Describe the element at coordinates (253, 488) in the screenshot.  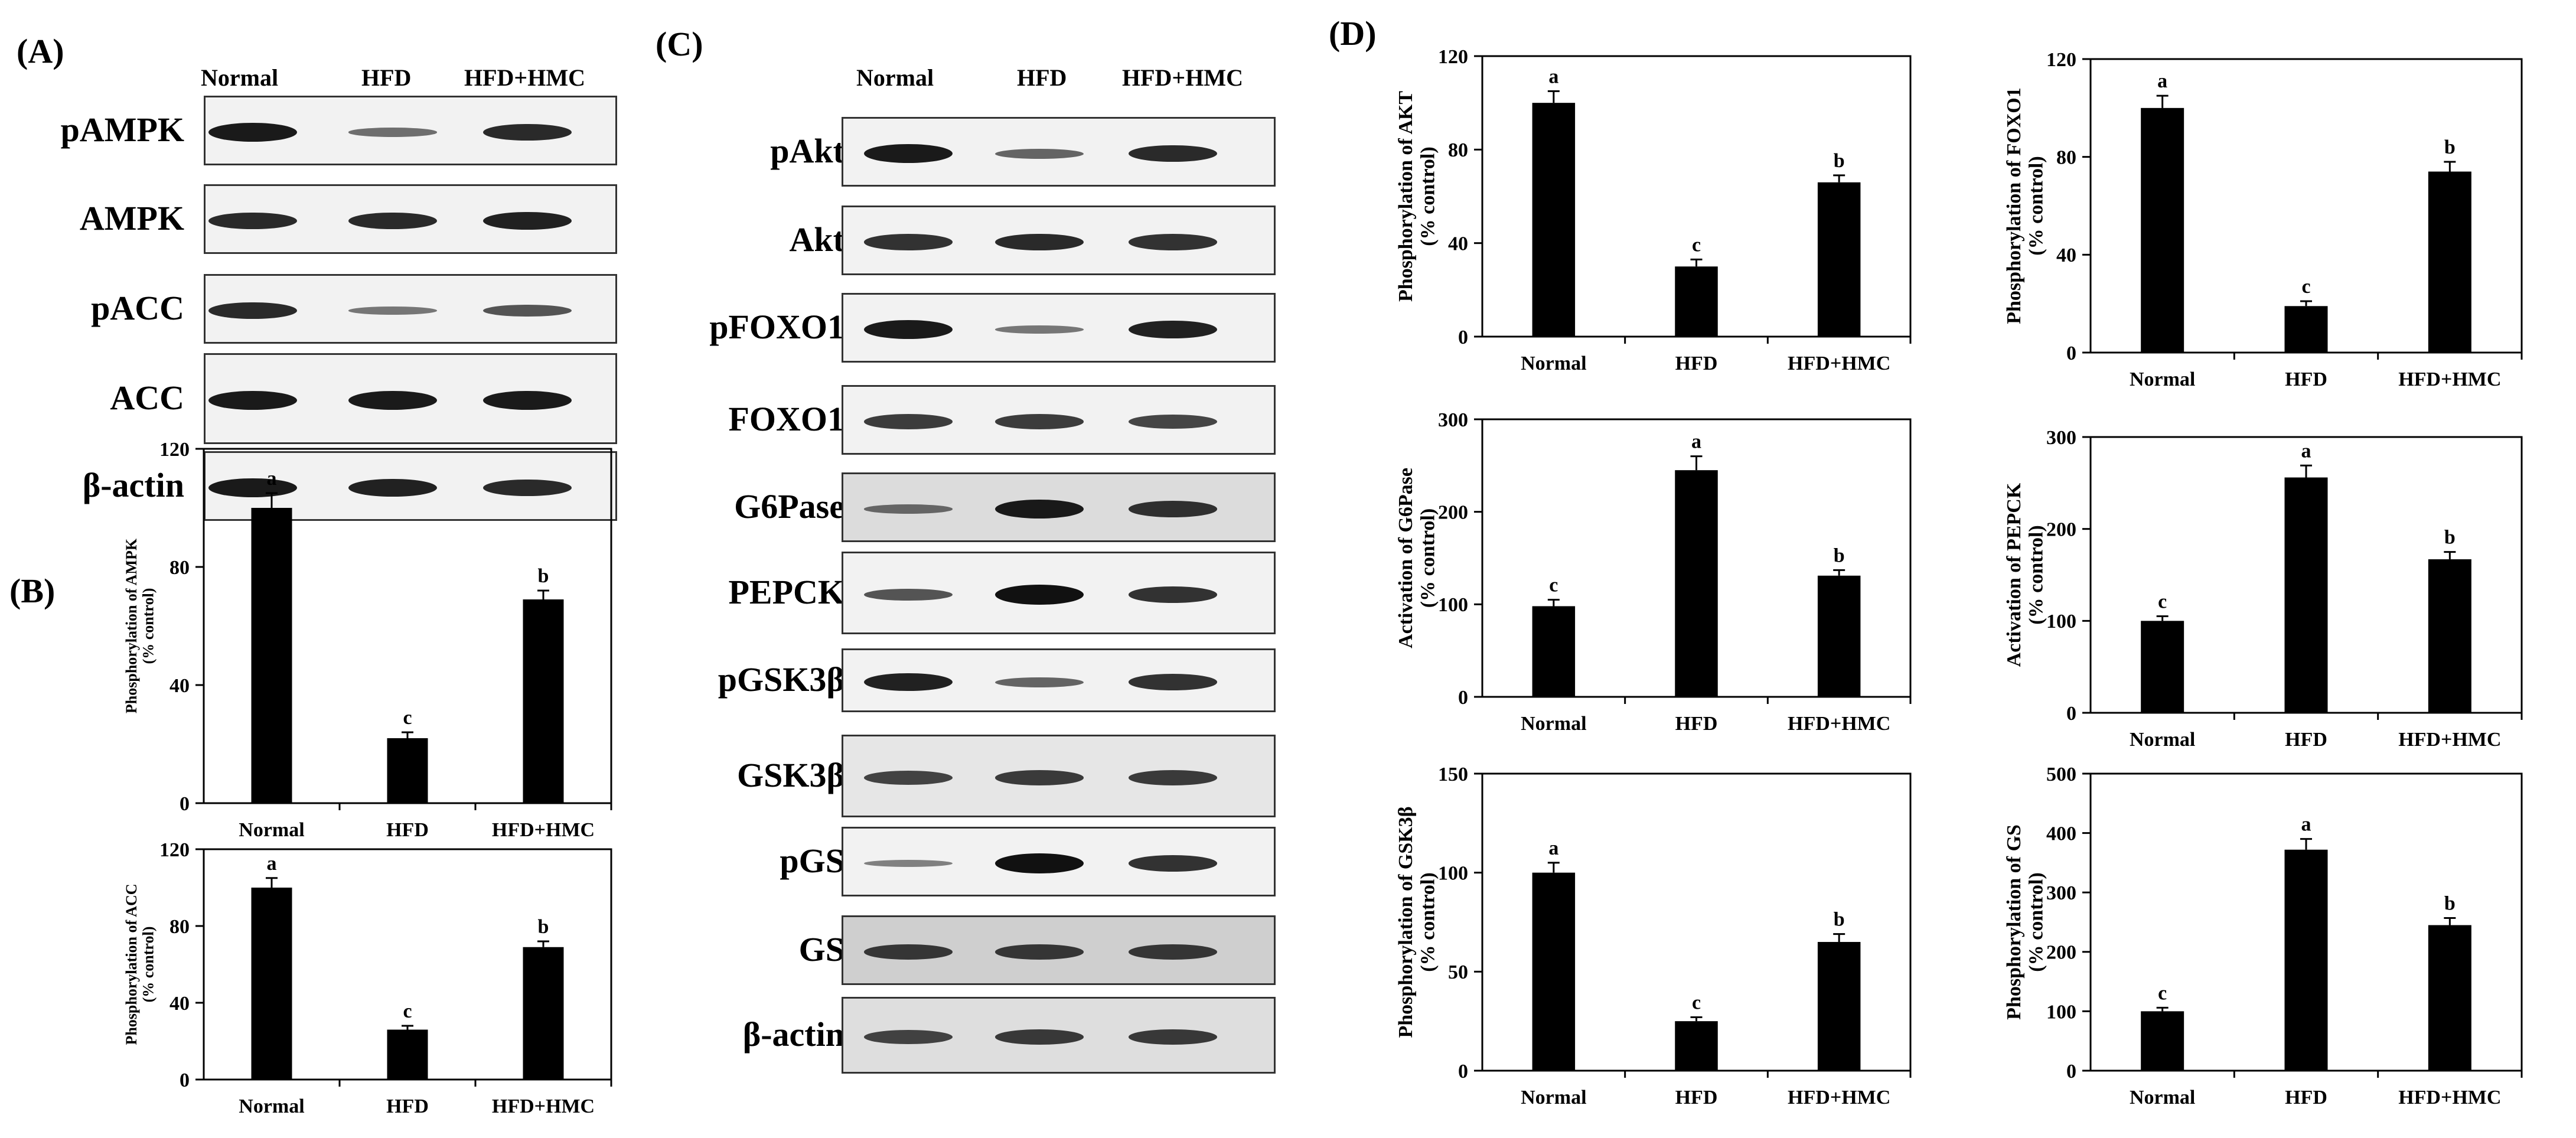
I see `blot-a-band-beta-actin-normal` at that location.